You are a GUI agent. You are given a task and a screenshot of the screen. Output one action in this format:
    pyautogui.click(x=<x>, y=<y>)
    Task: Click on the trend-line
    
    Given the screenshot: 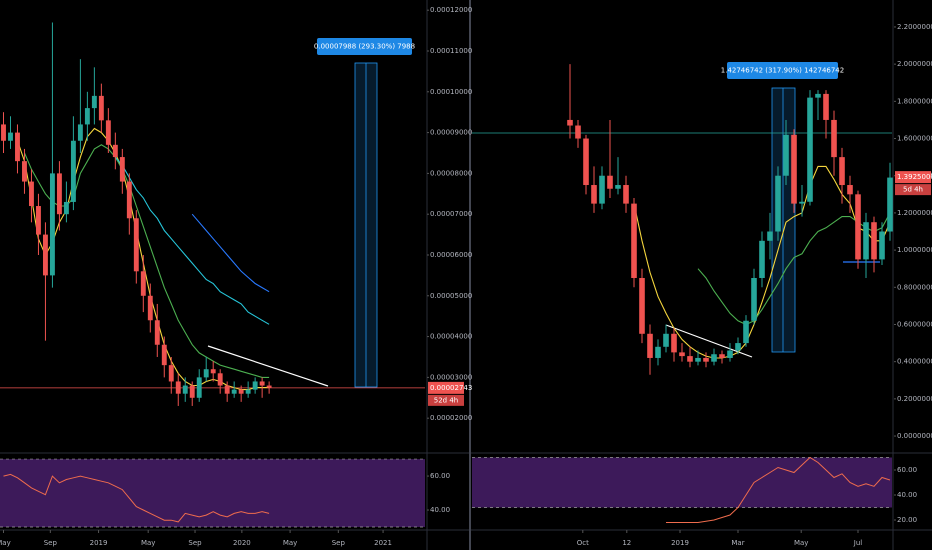 What is the action you would take?
    pyautogui.click(x=268, y=366)
    